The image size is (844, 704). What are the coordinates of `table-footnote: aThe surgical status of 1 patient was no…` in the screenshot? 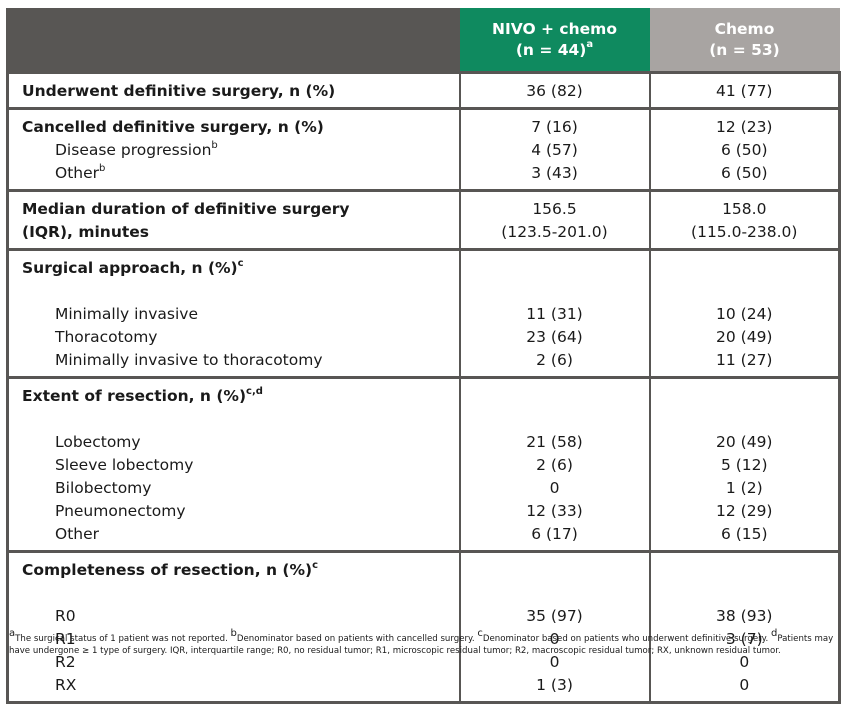 It's located at (421, 642).